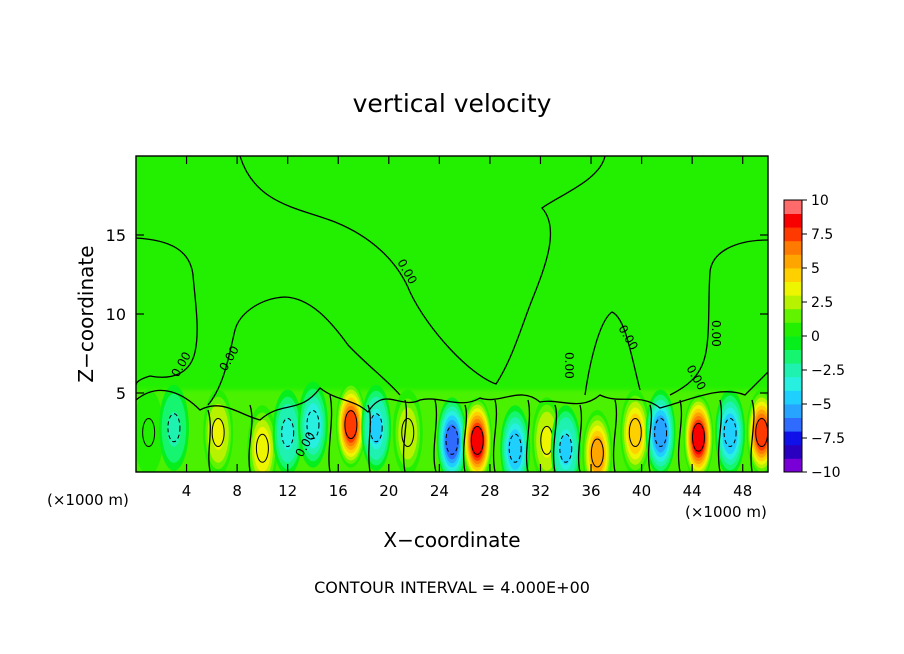  I want to click on contour-line-right, so click(718, 317).